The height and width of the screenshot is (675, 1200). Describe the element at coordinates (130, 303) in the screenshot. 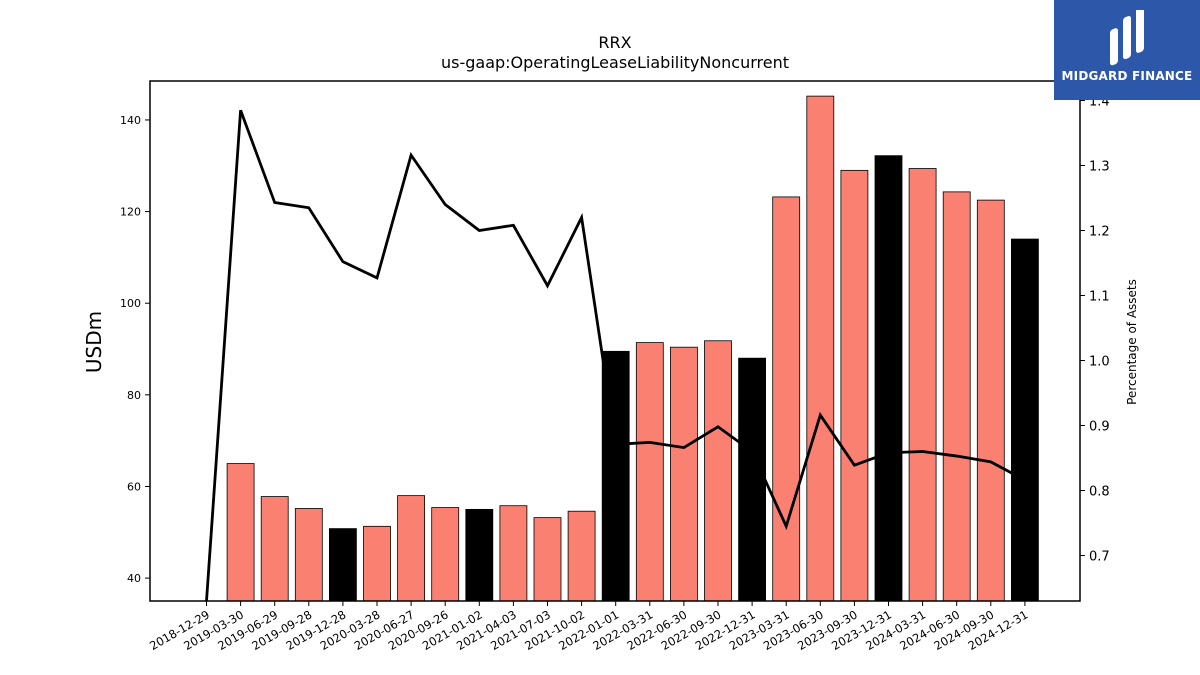

I see `y-tick-label: 100` at that location.